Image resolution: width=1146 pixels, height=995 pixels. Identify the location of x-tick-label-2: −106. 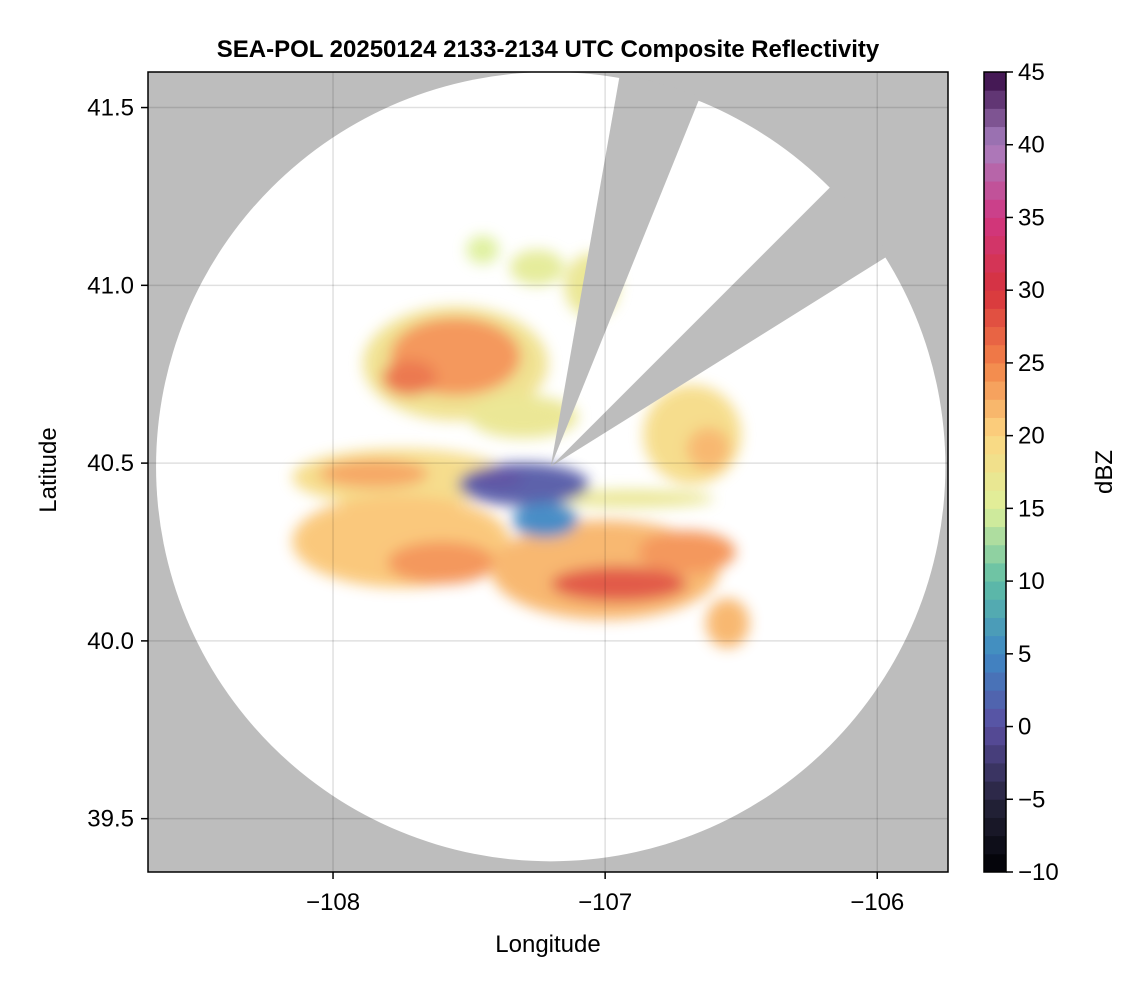
(877, 902).